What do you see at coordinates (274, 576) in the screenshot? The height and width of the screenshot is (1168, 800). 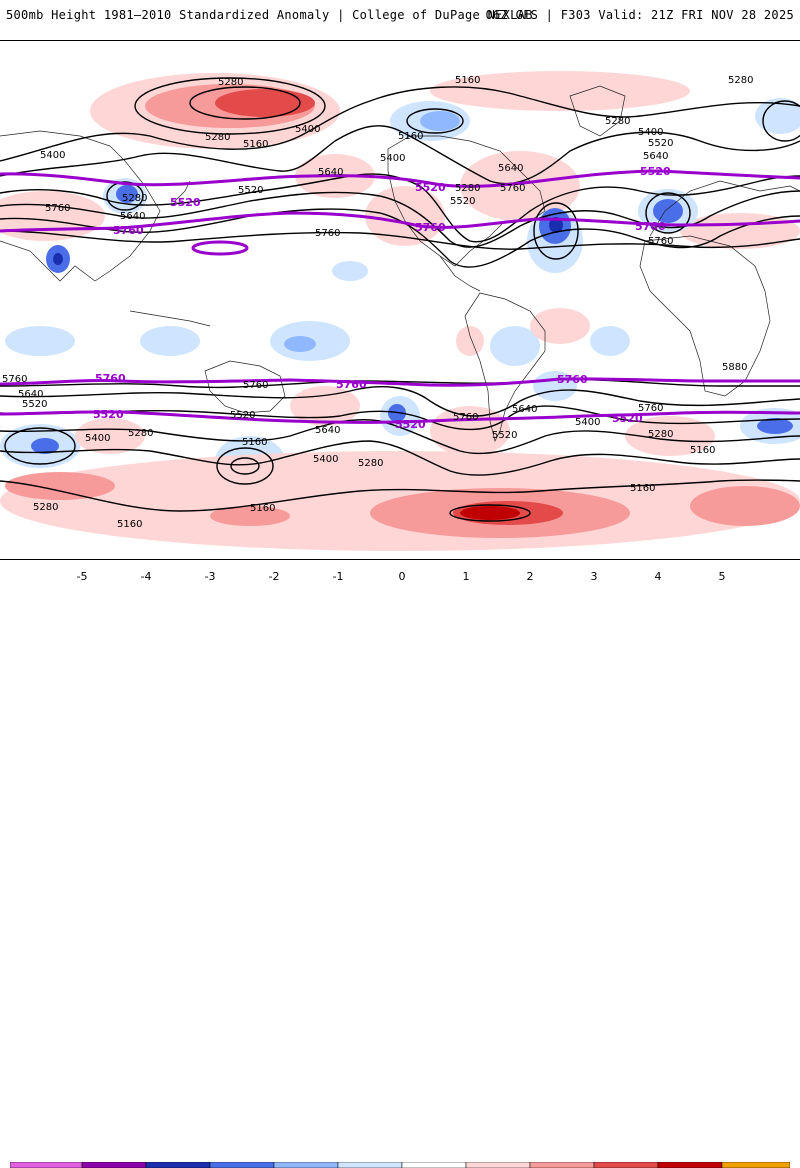 I see `scale-tick-label: -2` at bounding box center [274, 576].